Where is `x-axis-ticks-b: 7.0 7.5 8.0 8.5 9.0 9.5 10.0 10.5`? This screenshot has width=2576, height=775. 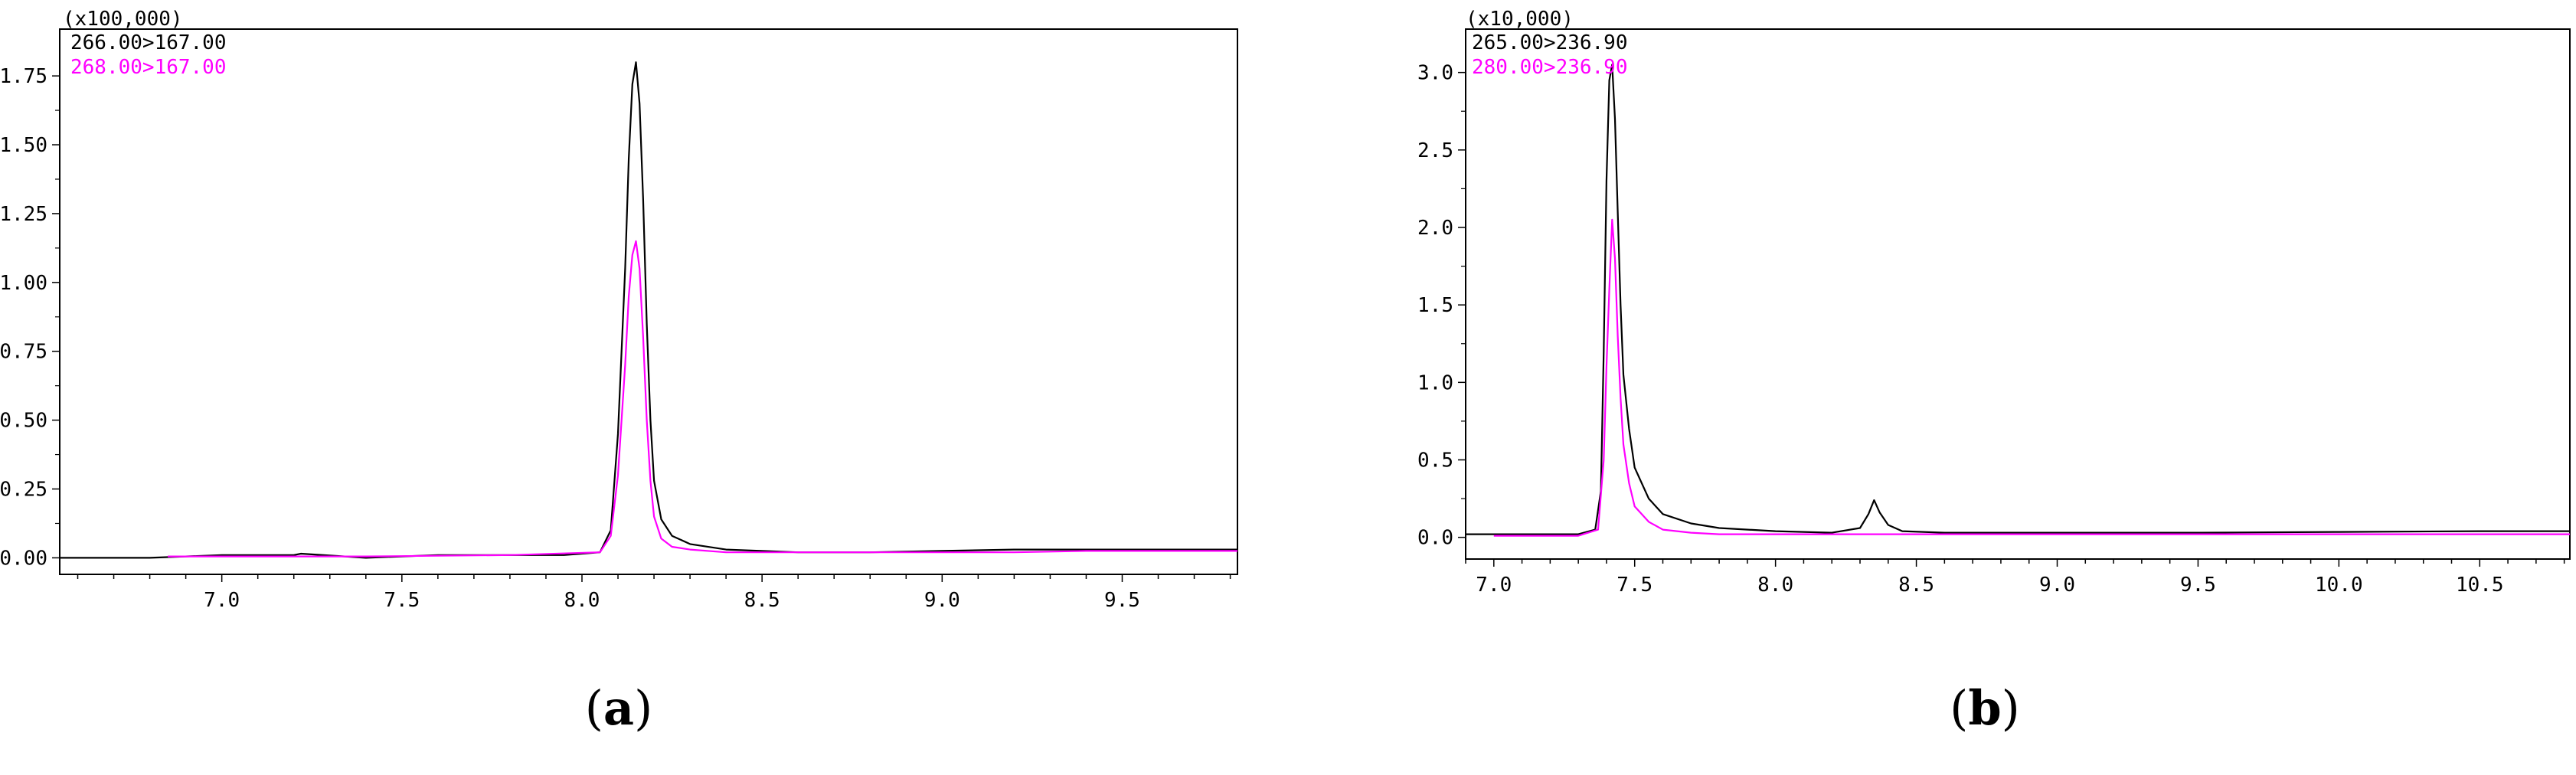
x-axis-ticks-b: 7.0 7.5 8.0 8.5 9.0 9.5 10.0 10.5 is located at coordinates (2015, 578).